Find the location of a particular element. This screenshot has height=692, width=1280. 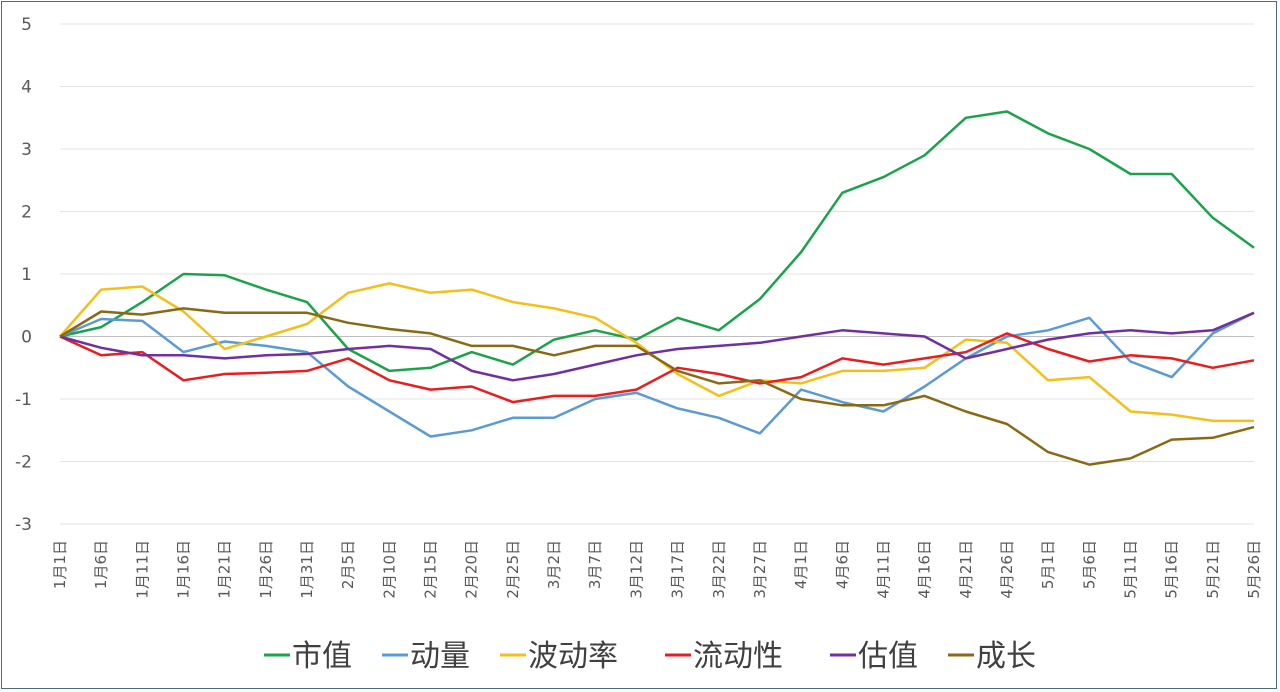

x-tick-label: 1月11日 is located at coordinates (142, 569).